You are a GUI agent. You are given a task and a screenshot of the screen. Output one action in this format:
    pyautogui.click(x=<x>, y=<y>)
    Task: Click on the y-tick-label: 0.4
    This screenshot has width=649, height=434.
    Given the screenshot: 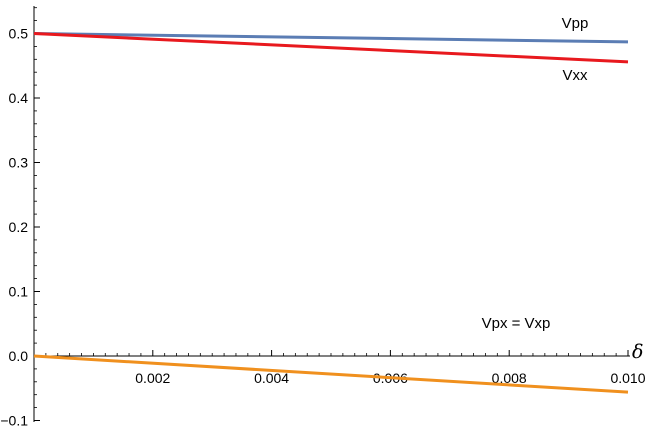 What is the action you would take?
    pyautogui.click(x=19, y=98)
    